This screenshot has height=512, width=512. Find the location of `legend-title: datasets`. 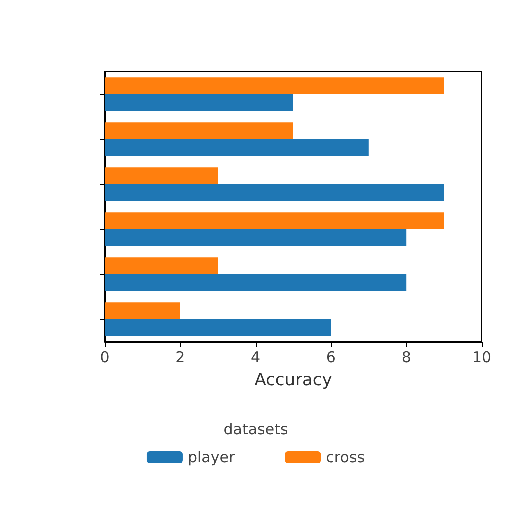

legend-title: datasets is located at coordinates (256, 429).